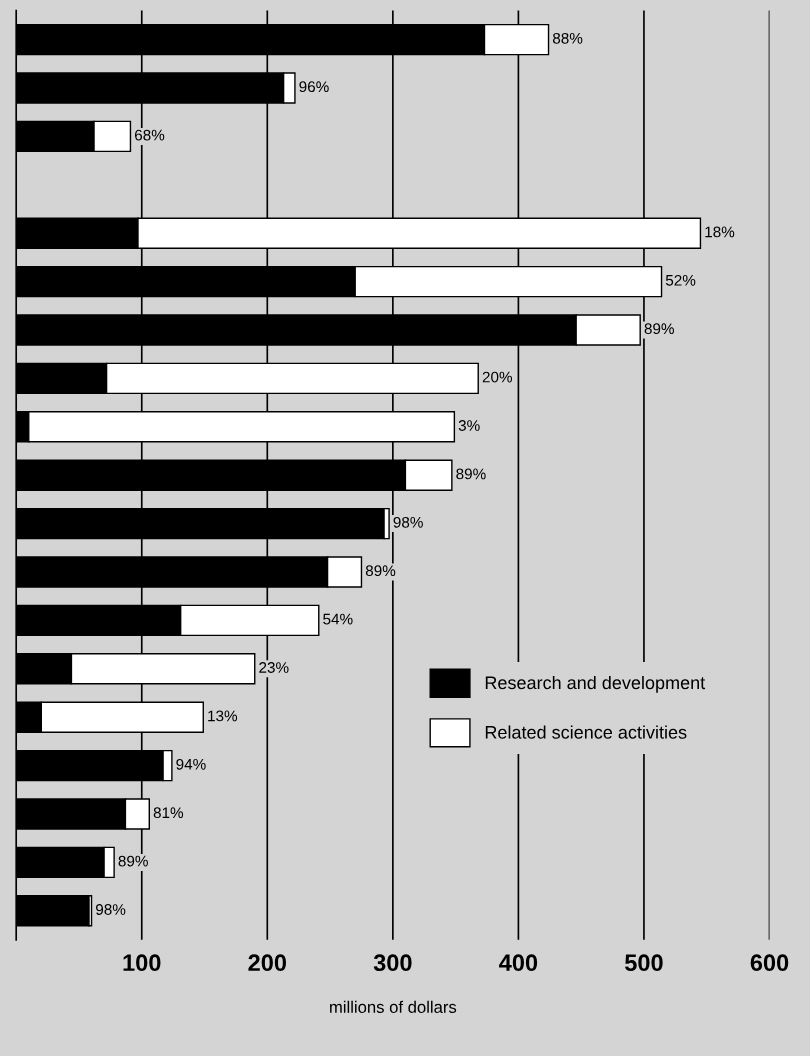 Image resolution: width=810 pixels, height=1056 pixels. What do you see at coordinates (142, 963) in the screenshot?
I see `x-tick-label: 100` at bounding box center [142, 963].